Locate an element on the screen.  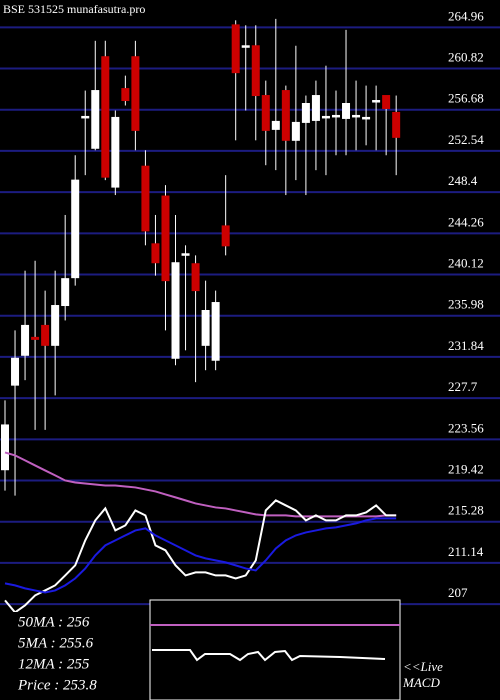
y-tick-label: 215.28 is located at coordinates (466, 510).